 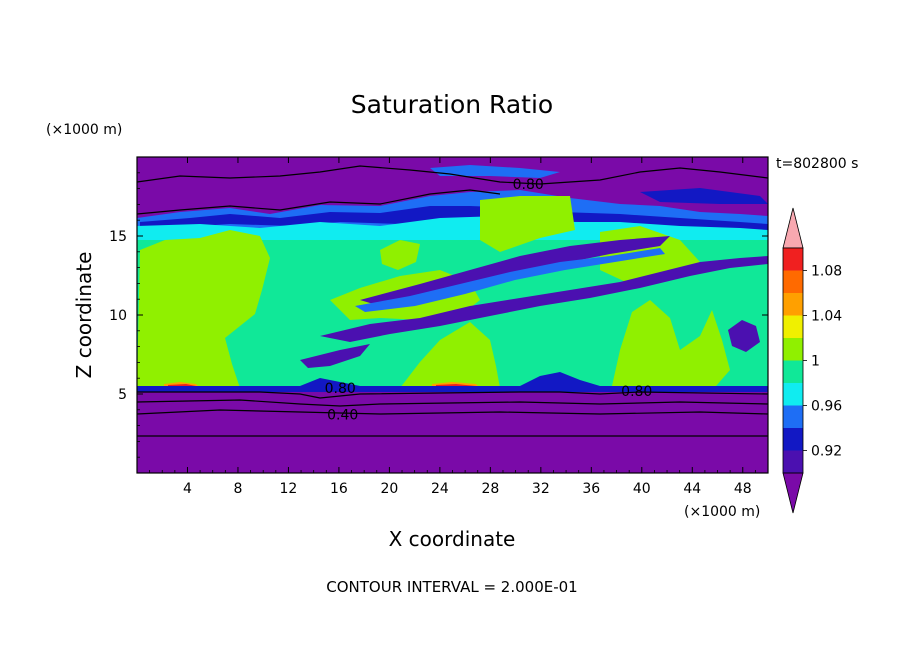 What do you see at coordinates (744, 336) in the screenshot?
I see `purple-blob-right` at bounding box center [744, 336].